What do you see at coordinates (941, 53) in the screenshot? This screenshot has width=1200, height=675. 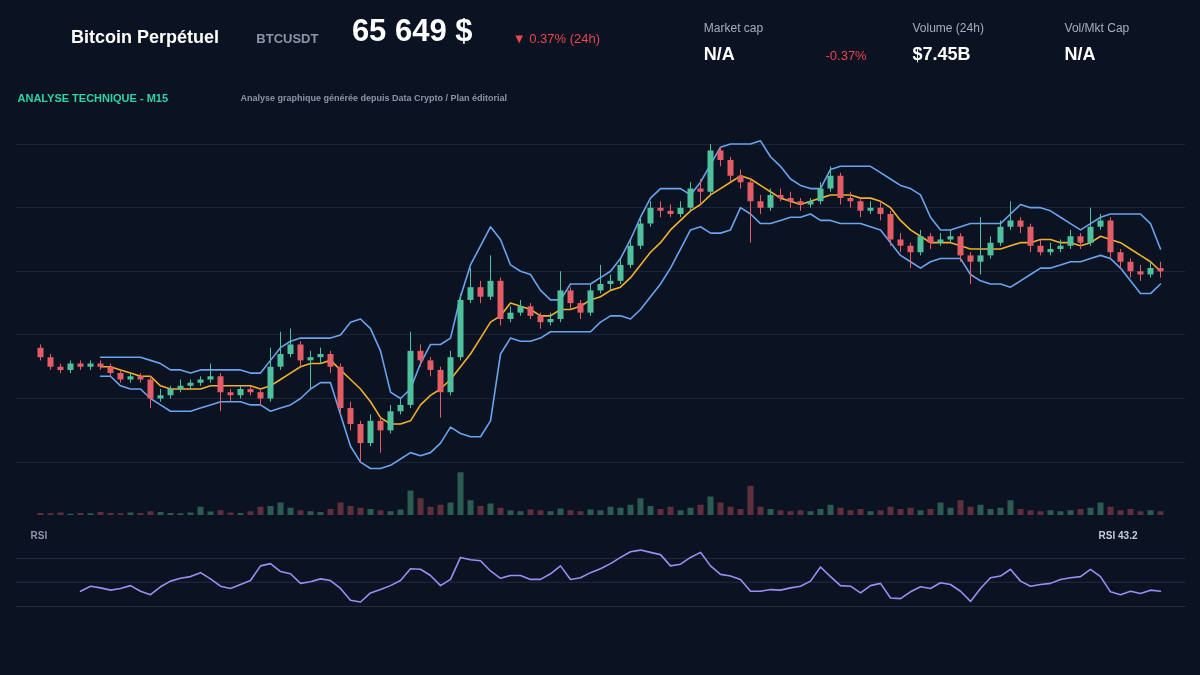 I see `text: $7.45B` at bounding box center [941, 53].